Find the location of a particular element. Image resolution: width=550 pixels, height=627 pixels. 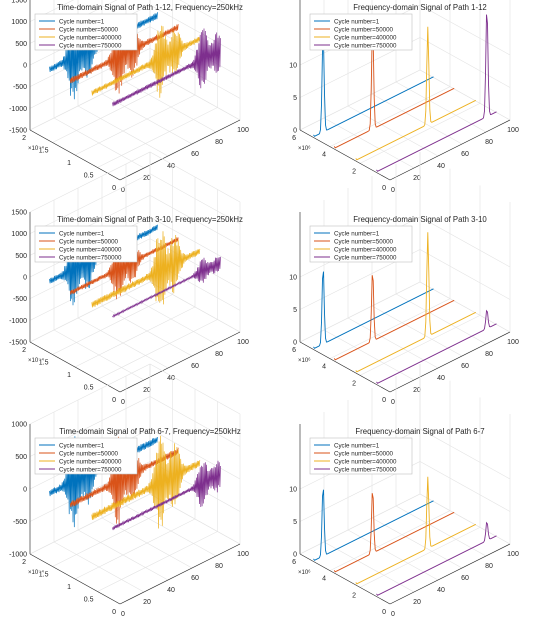

x-axis is located at coordinates (450, 362).